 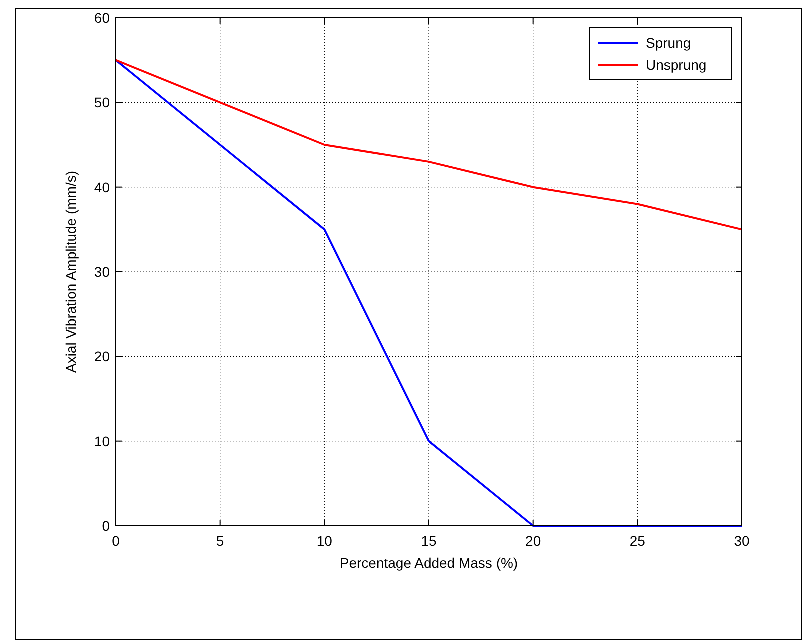 I want to click on y-axis-title: Axial Vibration Amplitude (mm/s), so click(x=71, y=272).